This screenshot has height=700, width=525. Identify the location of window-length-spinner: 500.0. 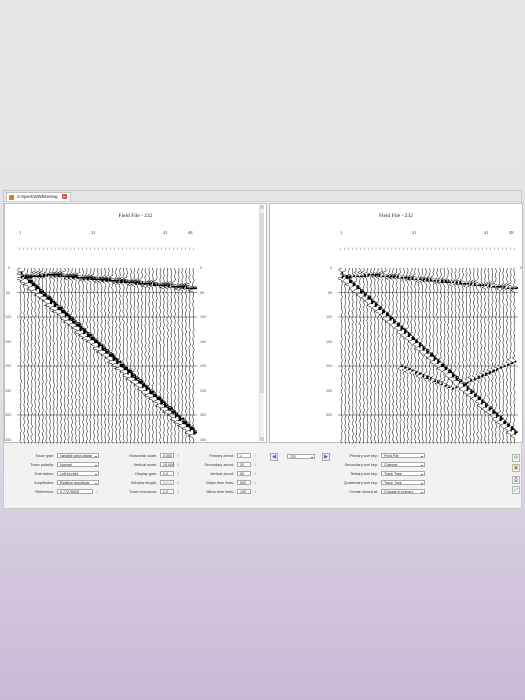
(169, 482).